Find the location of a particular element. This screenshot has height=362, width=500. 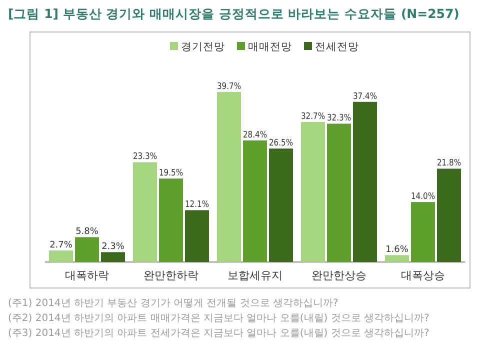

text: (주2) 2014년 하반기의 아파트 매매가격은 지금보다 얼마나 오를(내릴) 것으로 생각하십니까? is located at coordinates (219, 318).